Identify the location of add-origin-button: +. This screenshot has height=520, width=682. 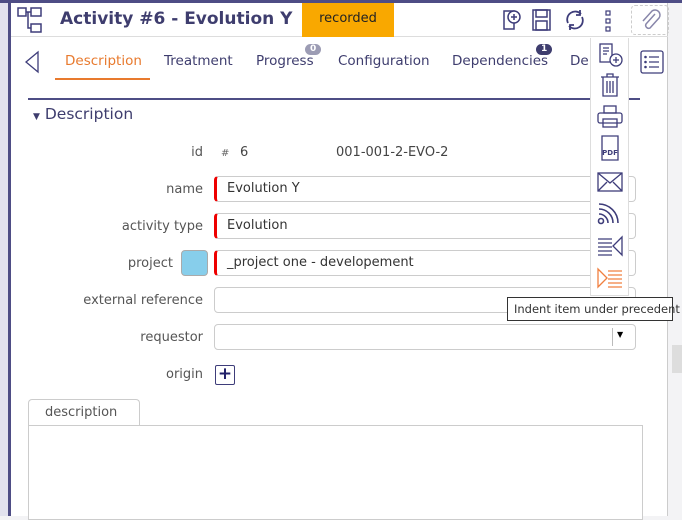
(225, 375).